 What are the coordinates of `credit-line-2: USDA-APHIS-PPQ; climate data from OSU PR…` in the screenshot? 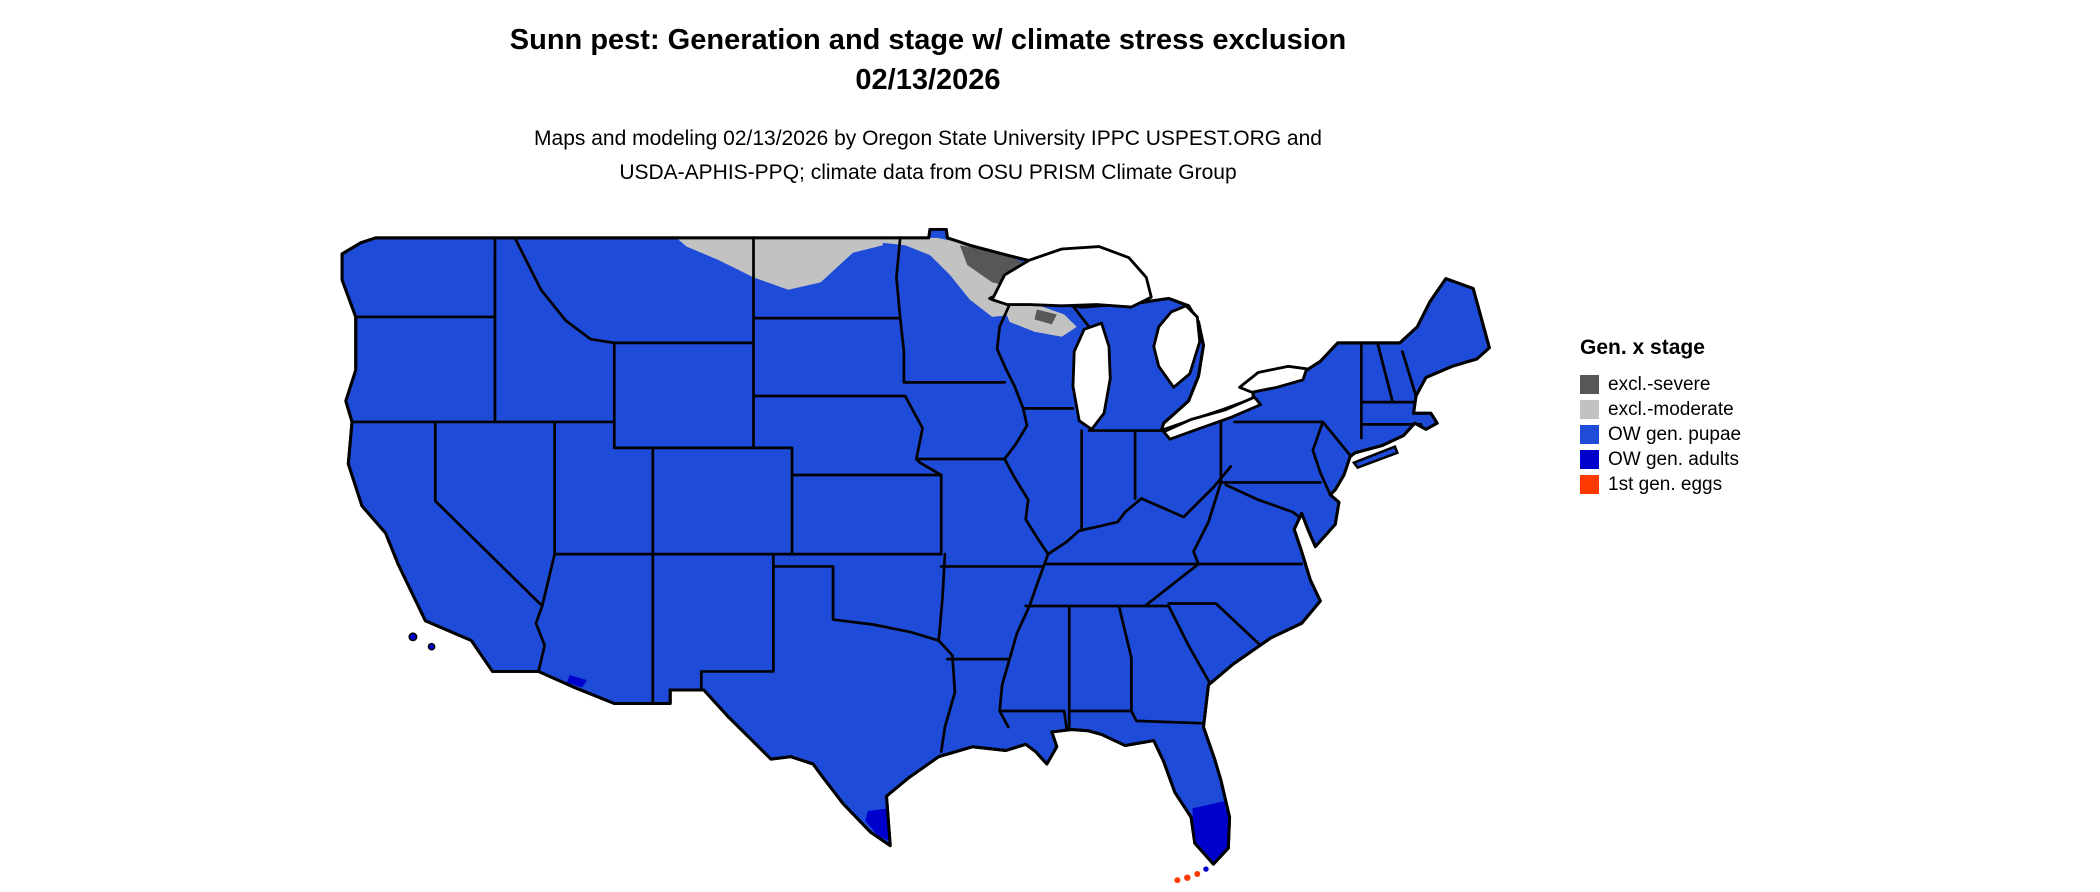 It's located at (928, 172).